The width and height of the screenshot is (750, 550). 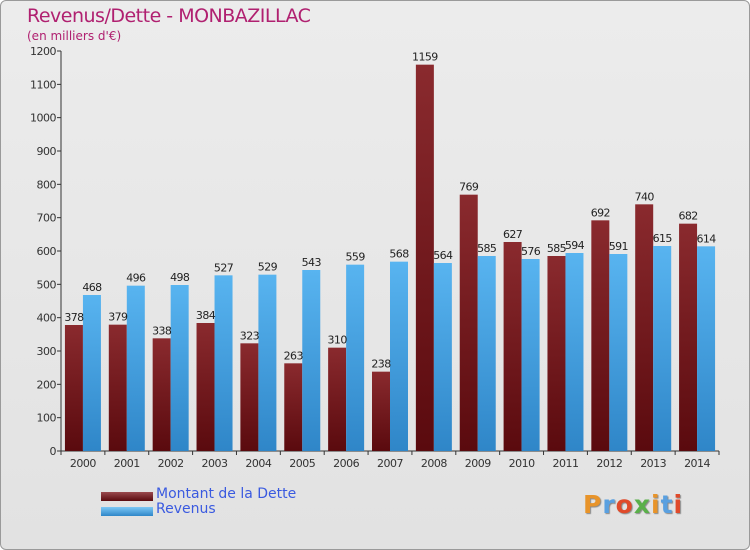 I want to click on data-label-dette: 682, so click(x=687, y=216).